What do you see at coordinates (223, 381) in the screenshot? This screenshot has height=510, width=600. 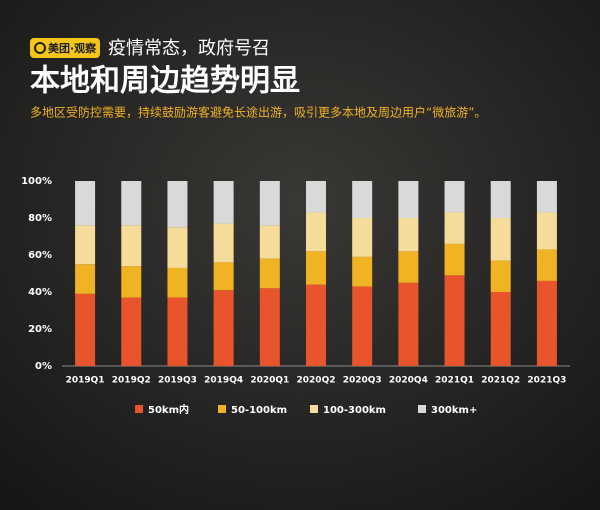 I see `x-tick-label: 2019Q4` at bounding box center [223, 381].